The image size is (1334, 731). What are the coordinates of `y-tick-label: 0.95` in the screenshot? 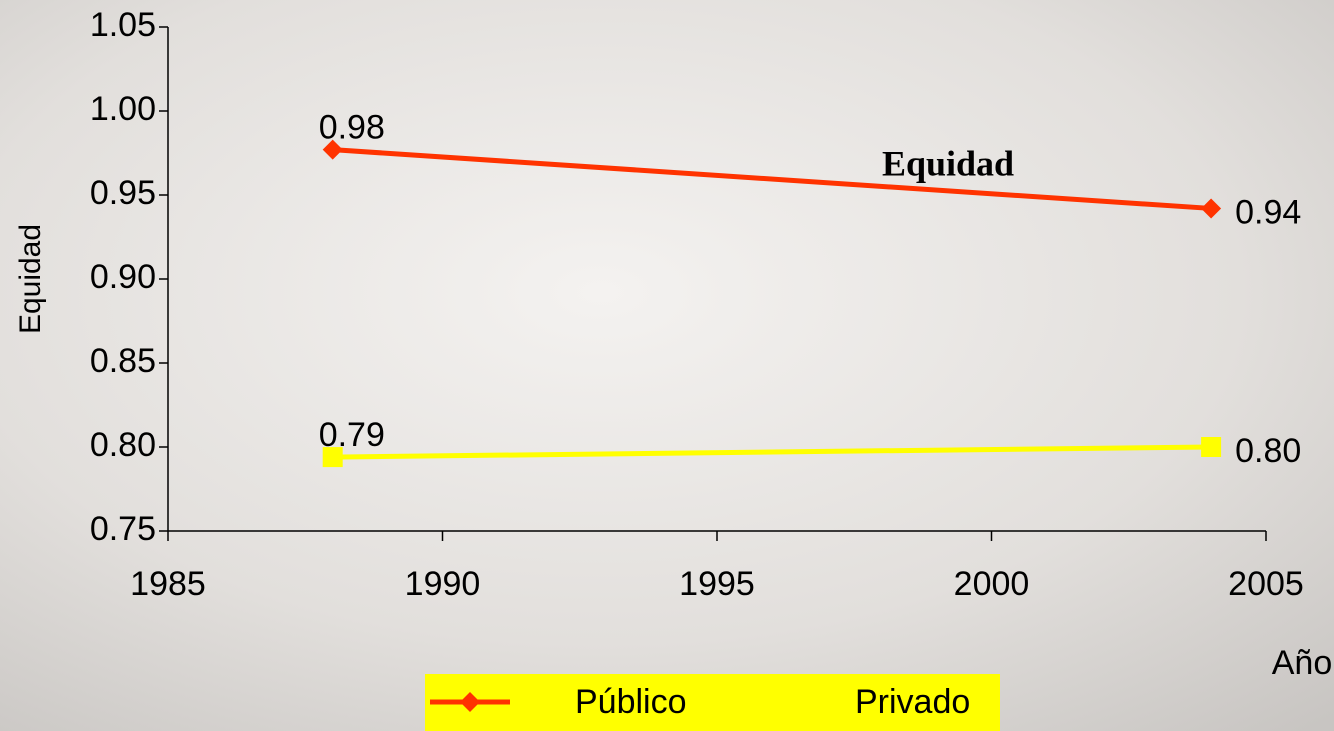 It's located at (123, 193).